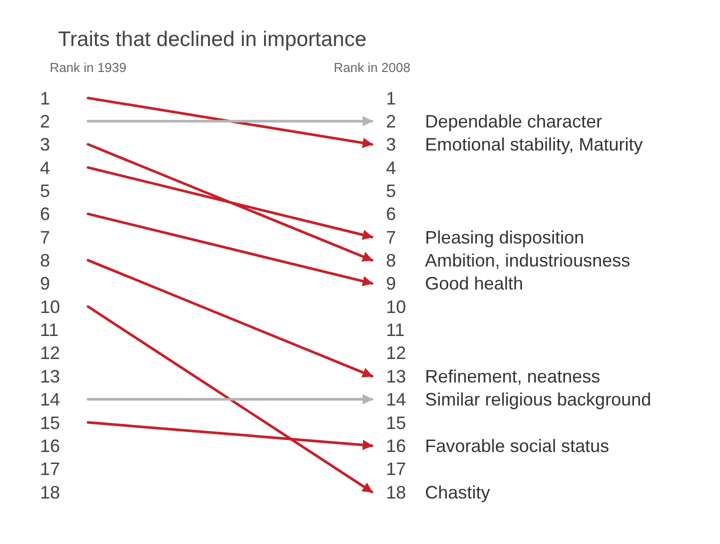  What do you see at coordinates (396, 376) in the screenshot?
I see `y2-tick-label: 13` at bounding box center [396, 376].